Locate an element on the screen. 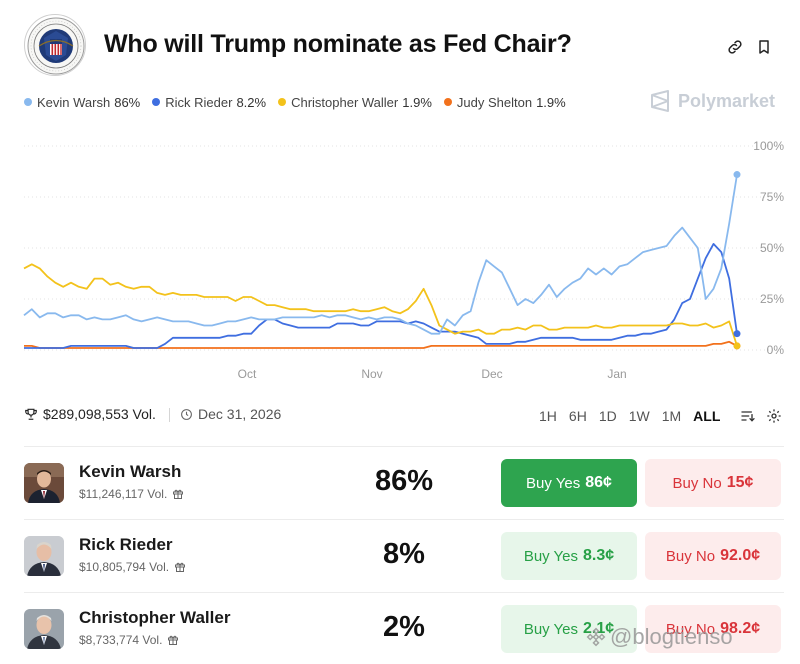 The image size is (800, 664). total-volume: $289,098,553 Vol. is located at coordinates (90, 414).